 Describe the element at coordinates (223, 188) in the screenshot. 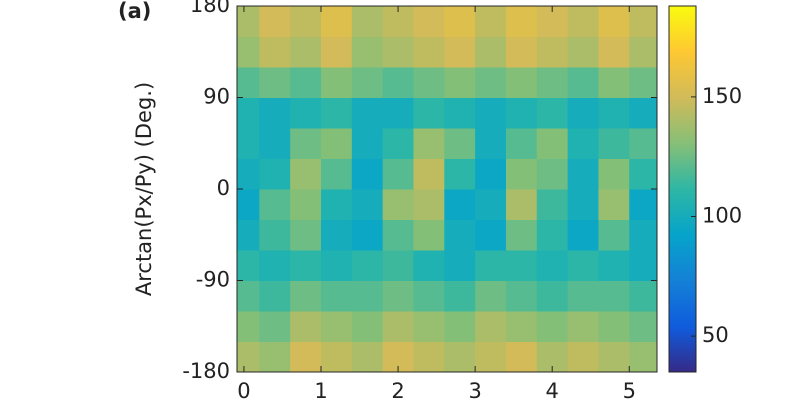

I see `y-tick-label: 0` at that location.